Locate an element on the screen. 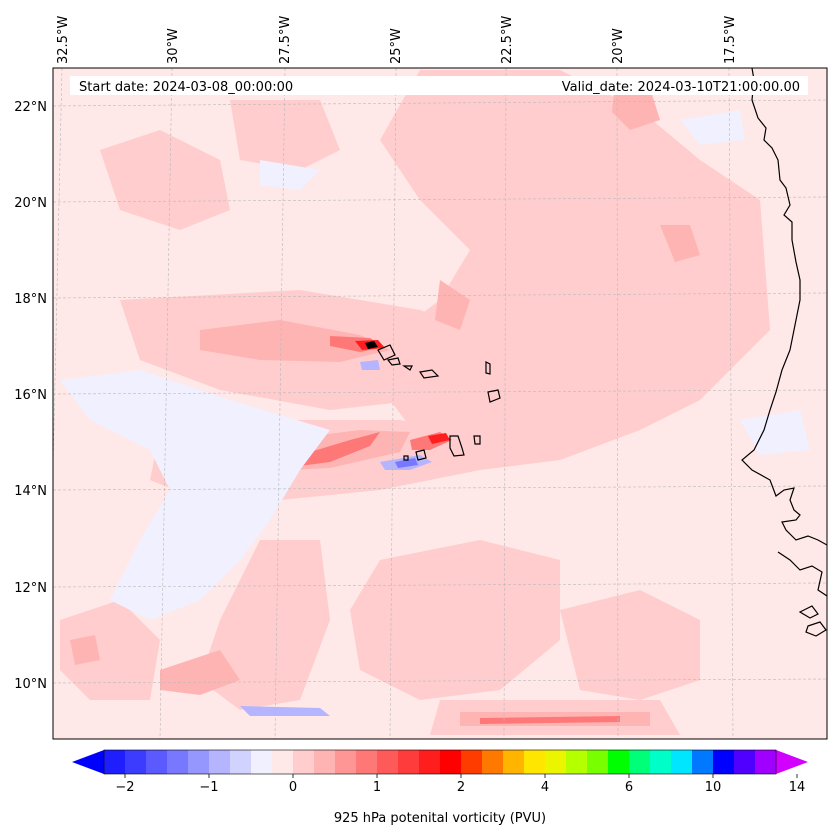 The height and width of the screenshot is (836, 837). colorbar-tick-label: 0 is located at coordinates (293, 787).